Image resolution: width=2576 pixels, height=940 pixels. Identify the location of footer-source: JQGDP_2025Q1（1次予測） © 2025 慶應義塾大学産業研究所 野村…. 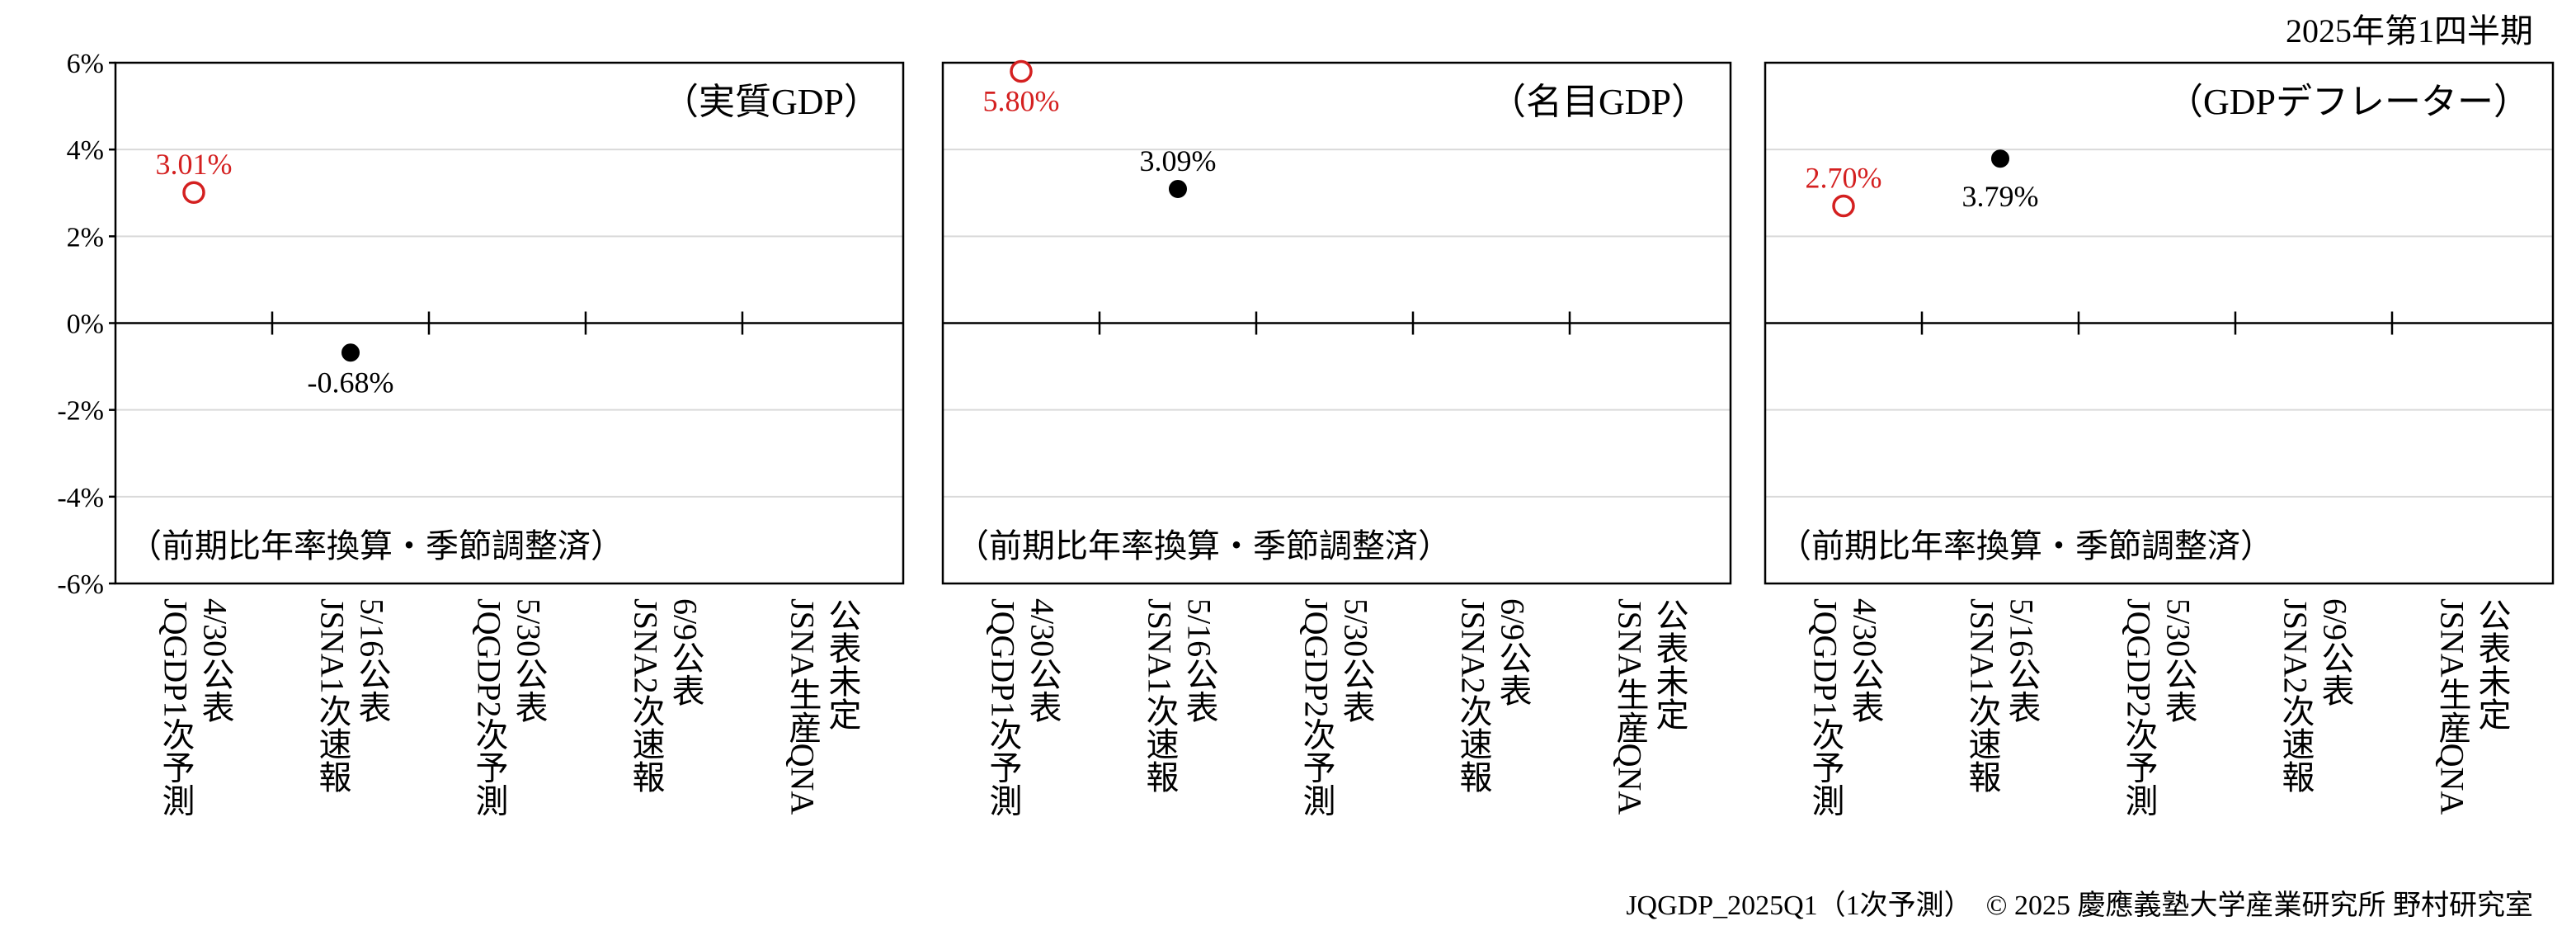
(2079, 905).